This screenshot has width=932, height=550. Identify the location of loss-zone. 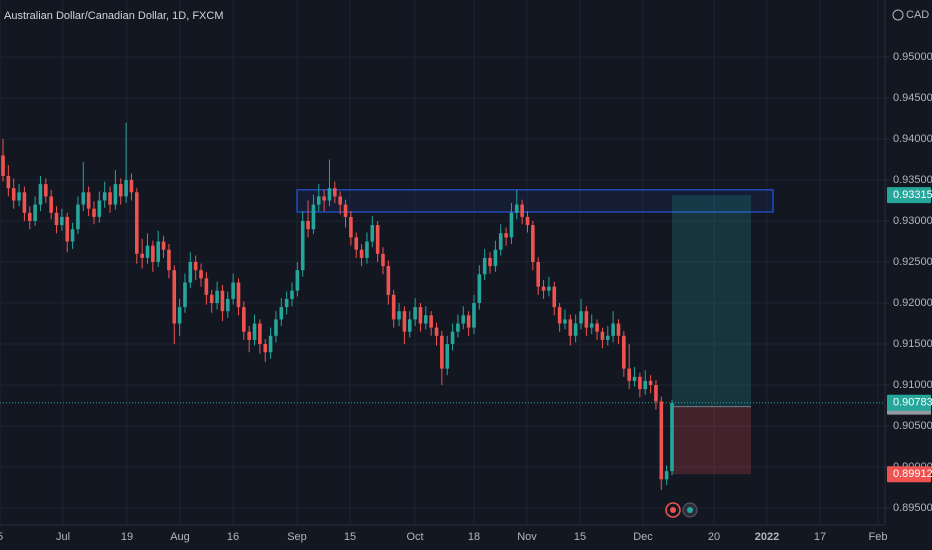
(711, 440).